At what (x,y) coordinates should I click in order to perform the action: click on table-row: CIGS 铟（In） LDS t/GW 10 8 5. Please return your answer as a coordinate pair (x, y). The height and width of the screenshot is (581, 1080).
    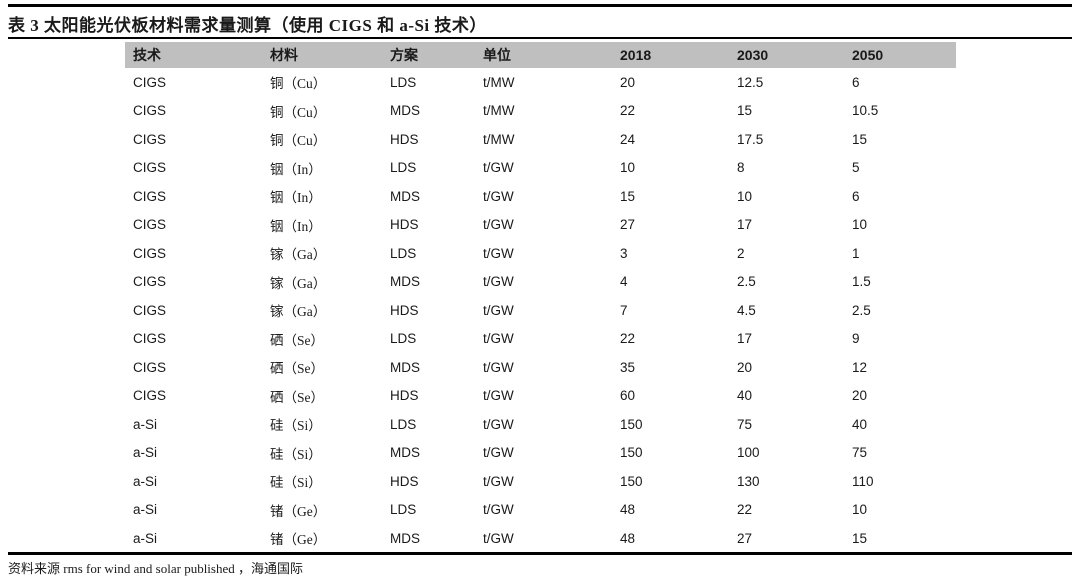
    Looking at the image, I should click on (540, 168).